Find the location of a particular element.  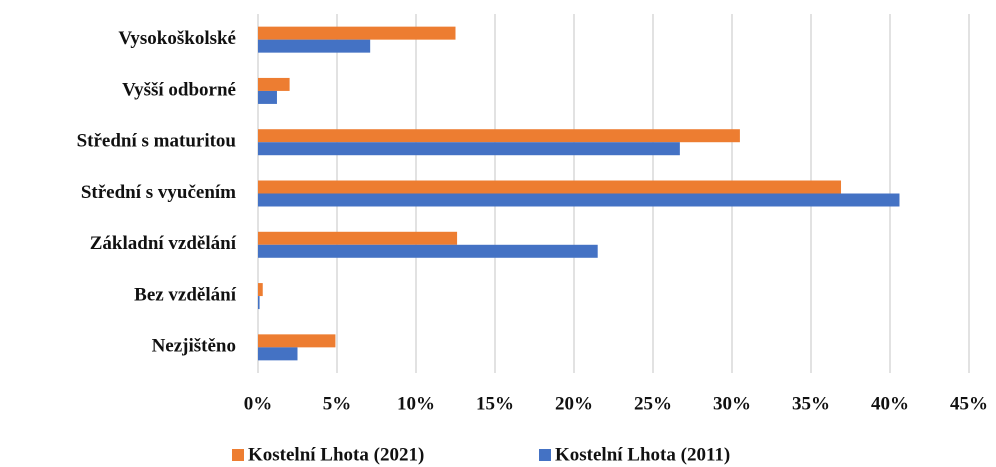

legend-label: Kostelní Lhota (2011) is located at coordinates (642, 454).